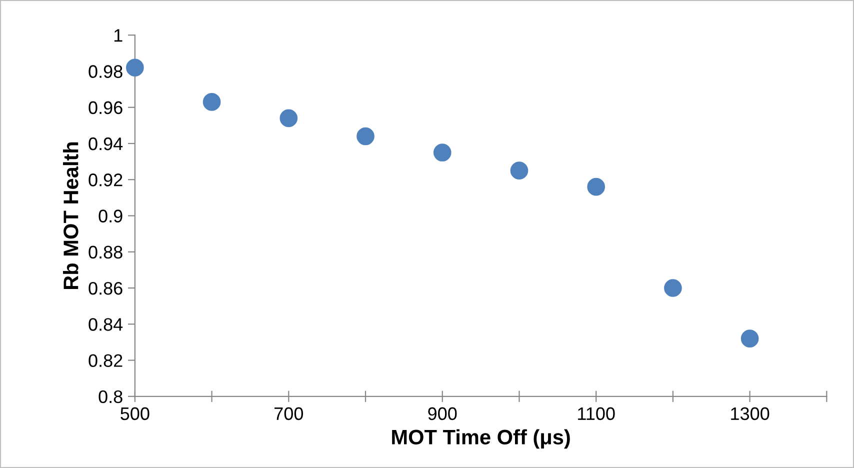 This screenshot has width=854, height=468. Describe the element at coordinates (289, 413) in the screenshot. I see `x-tick-label: 700` at that location.